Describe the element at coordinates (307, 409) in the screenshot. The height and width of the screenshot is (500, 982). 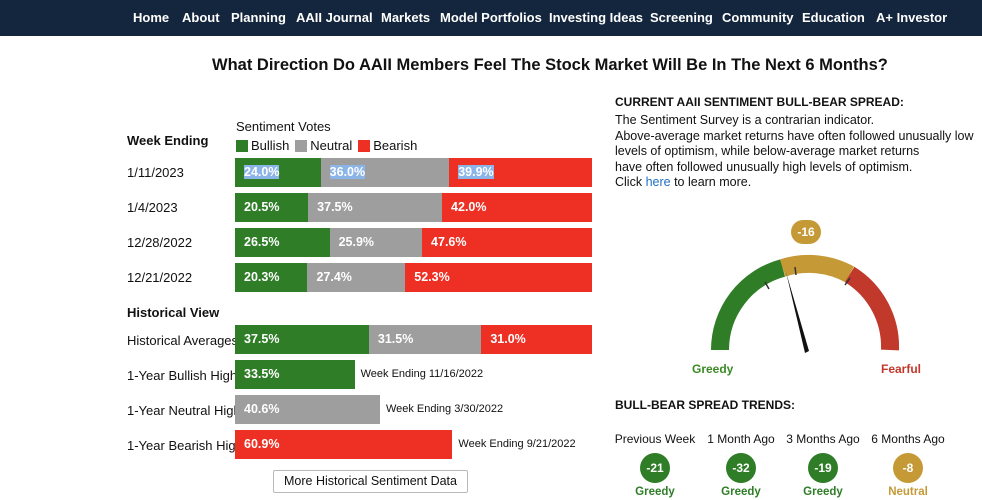
I see `neutral-segment: 40.6%` at that location.